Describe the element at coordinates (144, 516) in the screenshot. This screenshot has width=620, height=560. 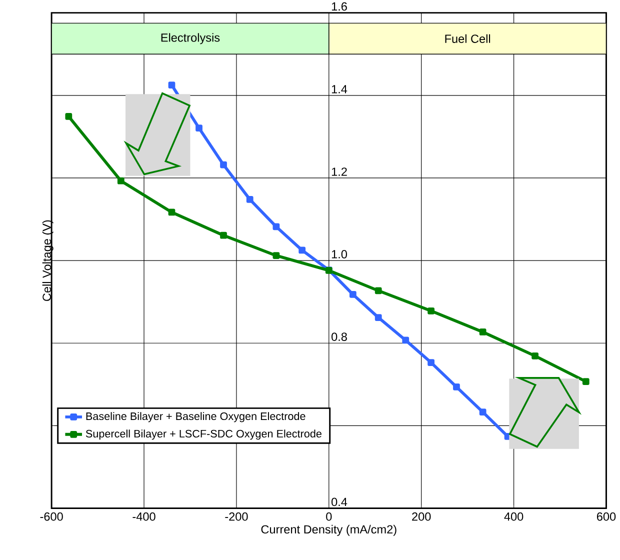
I see `x-tick-label: -400` at that location.